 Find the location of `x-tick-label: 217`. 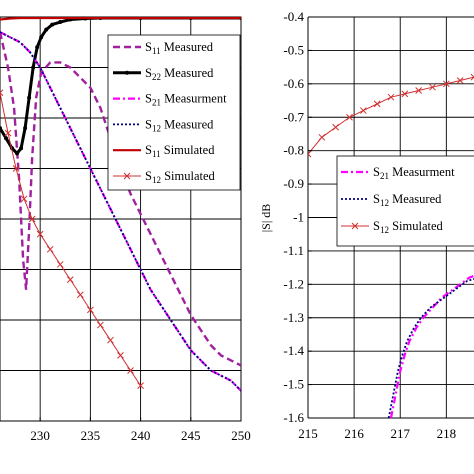

x-tick-label: 217 is located at coordinates (400, 433).